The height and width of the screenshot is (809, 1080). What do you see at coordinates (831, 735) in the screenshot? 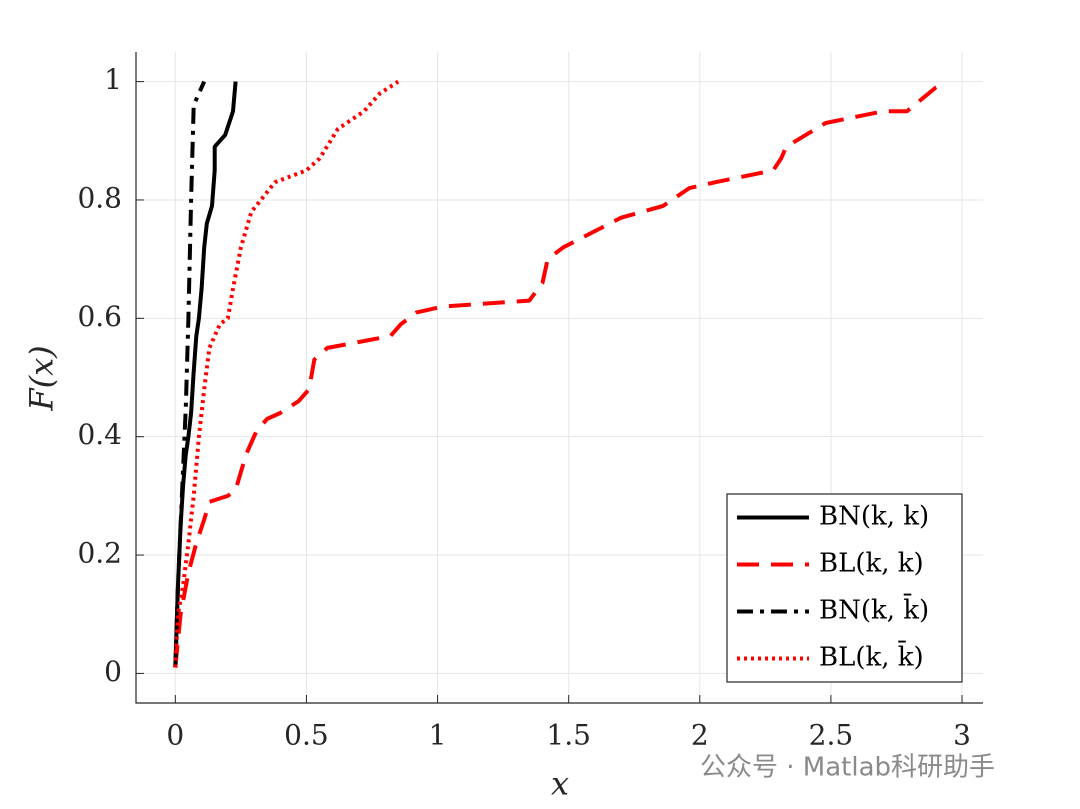
I see `x-tick-label: 2.5` at bounding box center [831, 735].